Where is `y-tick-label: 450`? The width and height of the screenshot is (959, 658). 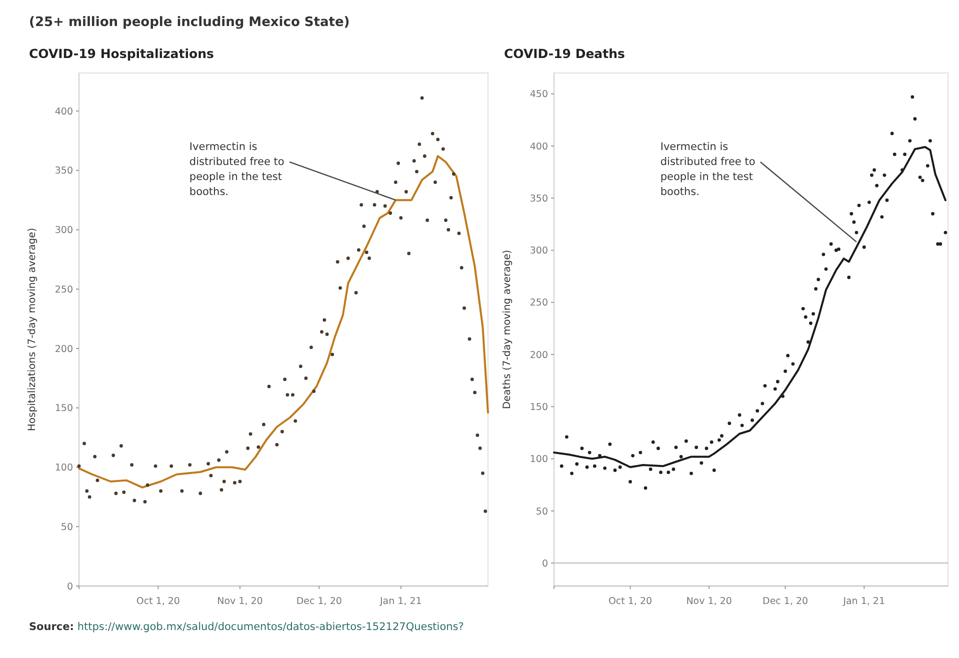 y-tick-label: 450 is located at coordinates (539, 94).